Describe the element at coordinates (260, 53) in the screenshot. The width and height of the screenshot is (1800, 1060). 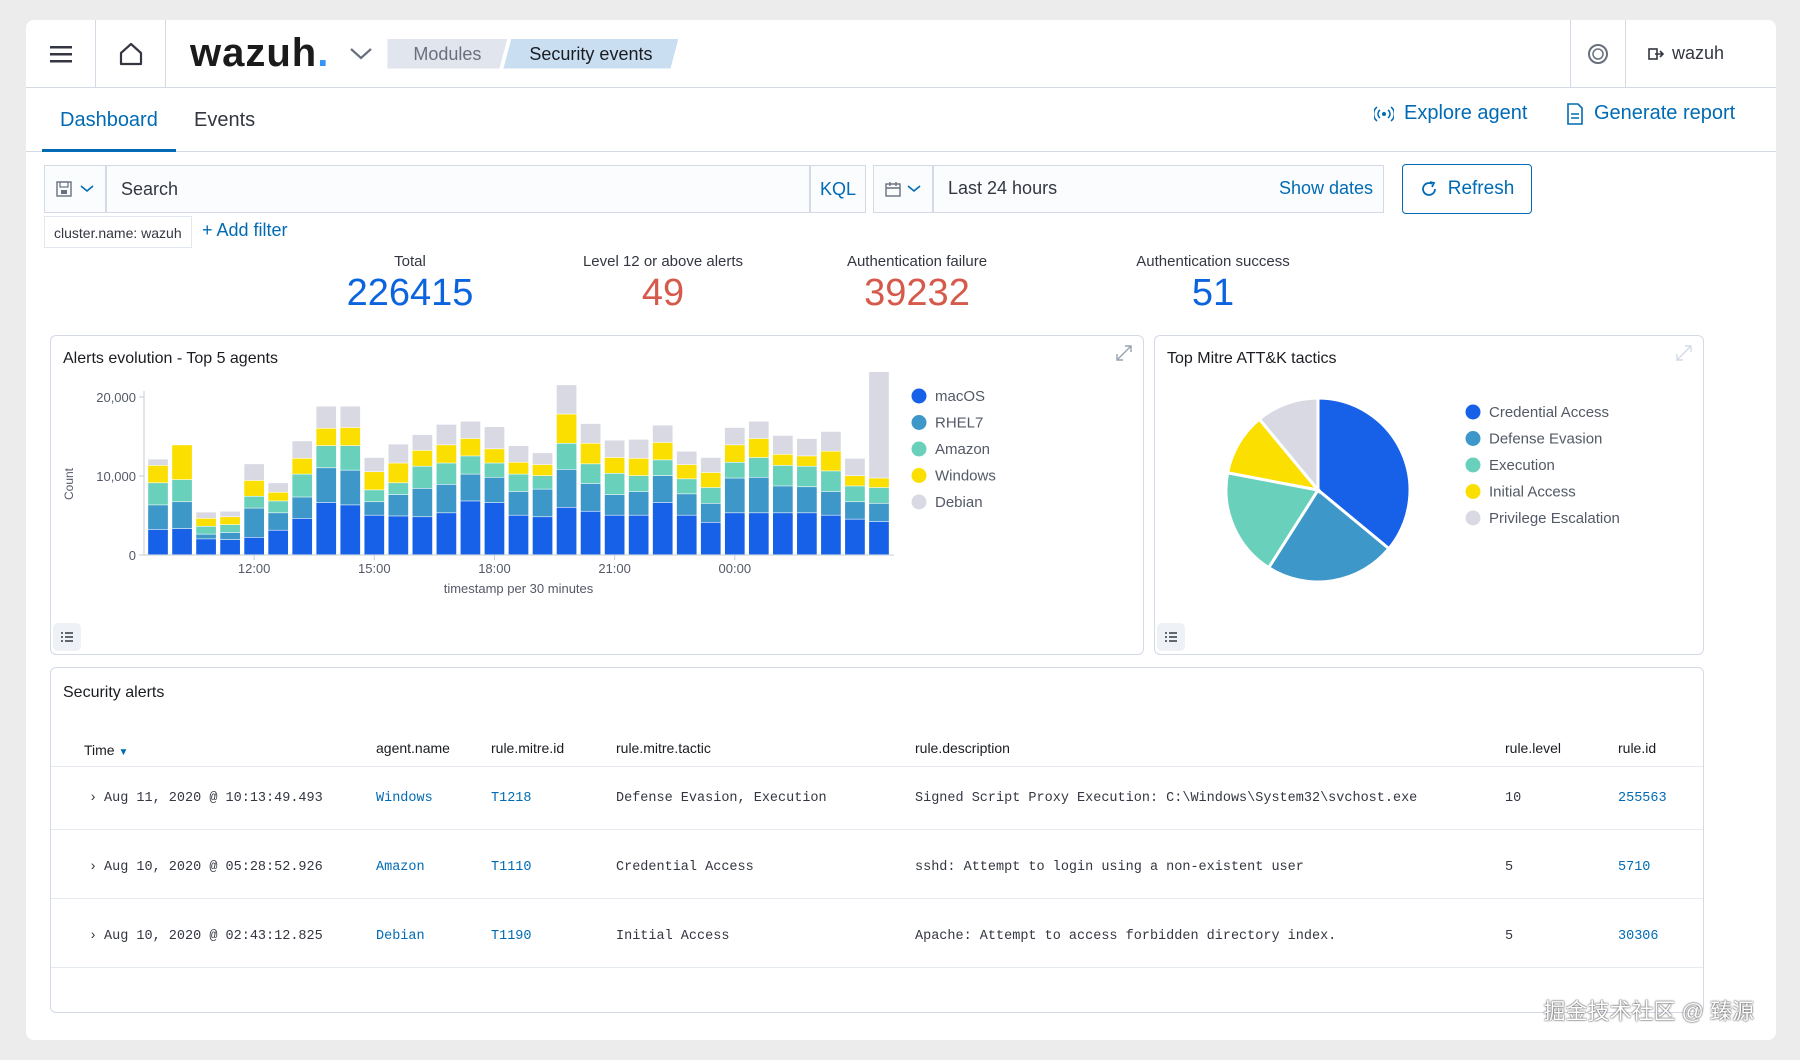
I see `logo-text: wazuh.` at that location.